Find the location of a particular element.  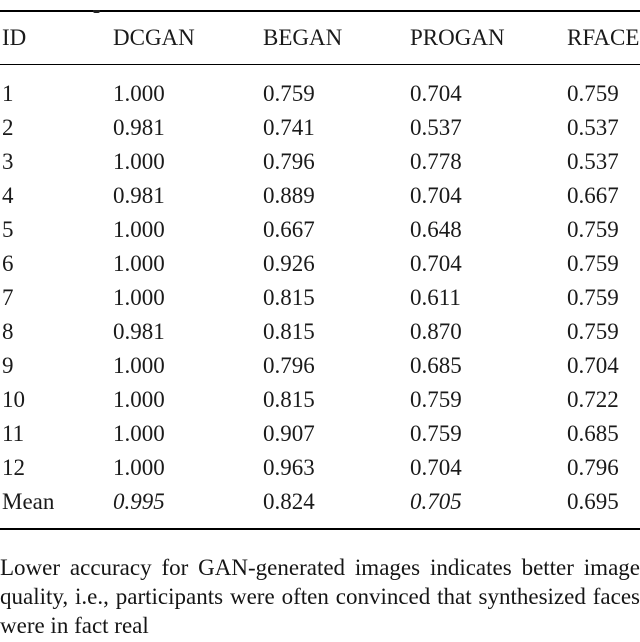

row-id: 8 is located at coordinates (8, 331).